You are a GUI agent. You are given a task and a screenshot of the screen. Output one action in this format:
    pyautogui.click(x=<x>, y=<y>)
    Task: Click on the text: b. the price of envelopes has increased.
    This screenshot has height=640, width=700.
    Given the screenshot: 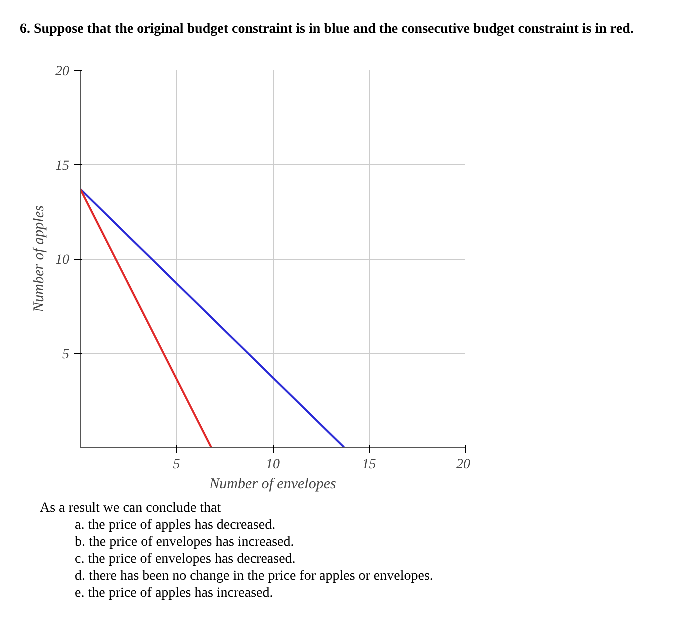 What is the action you would take?
    pyautogui.click(x=185, y=542)
    